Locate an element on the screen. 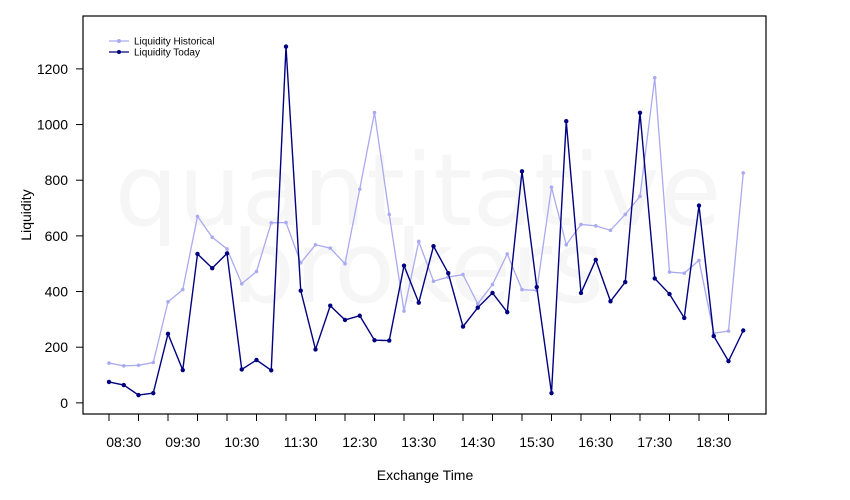 The image size is (850, 500). x-tick-label: 11:30 is located at coordinates (301, 442).